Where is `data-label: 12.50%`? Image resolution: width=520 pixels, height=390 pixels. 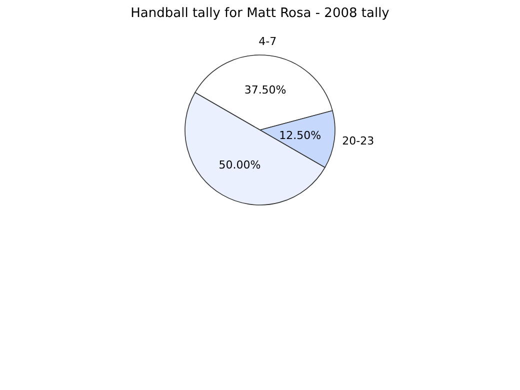
data-label: 12.50% is located at coordinates (300, 135).